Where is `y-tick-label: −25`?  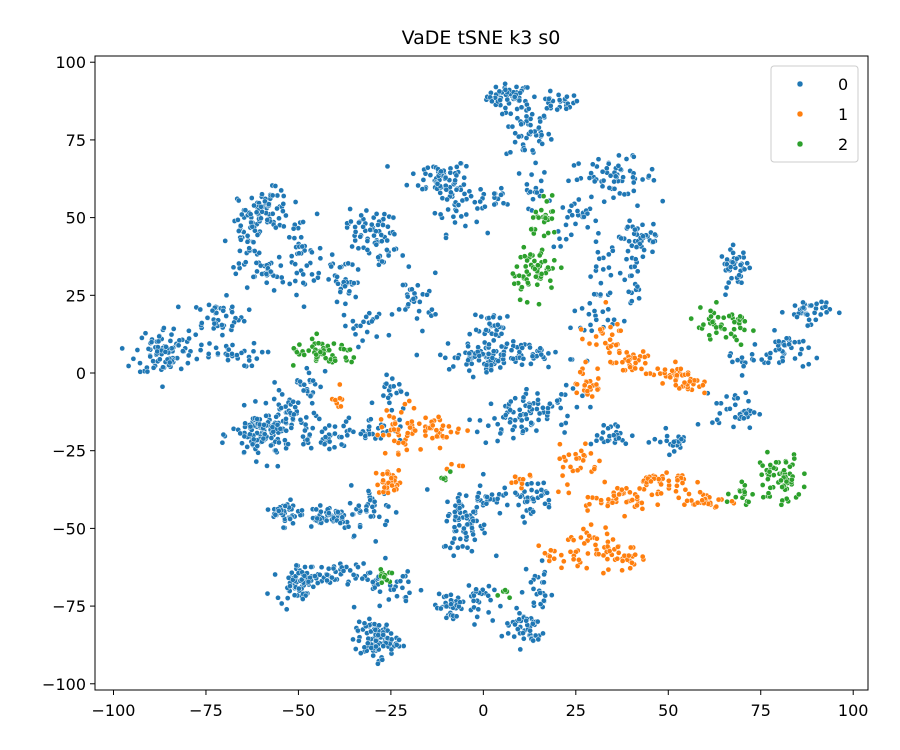
y-tick-label: −25 is located at coordinates (69, 451).